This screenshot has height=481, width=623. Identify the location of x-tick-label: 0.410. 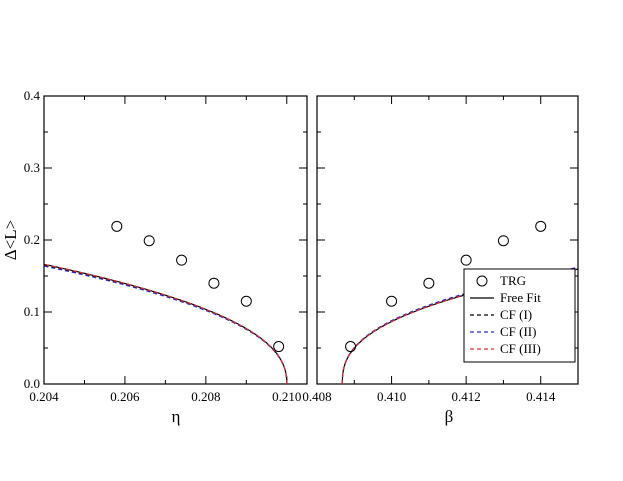
(391, 396).